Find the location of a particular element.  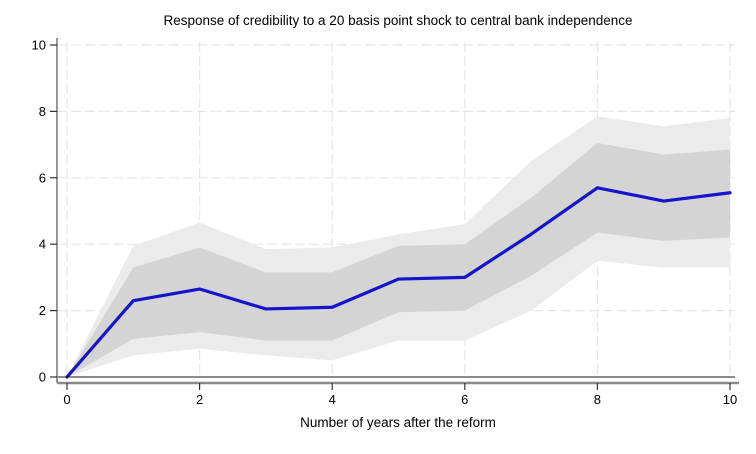

x-tick-label: 10 is located at coordinates (730, 399).